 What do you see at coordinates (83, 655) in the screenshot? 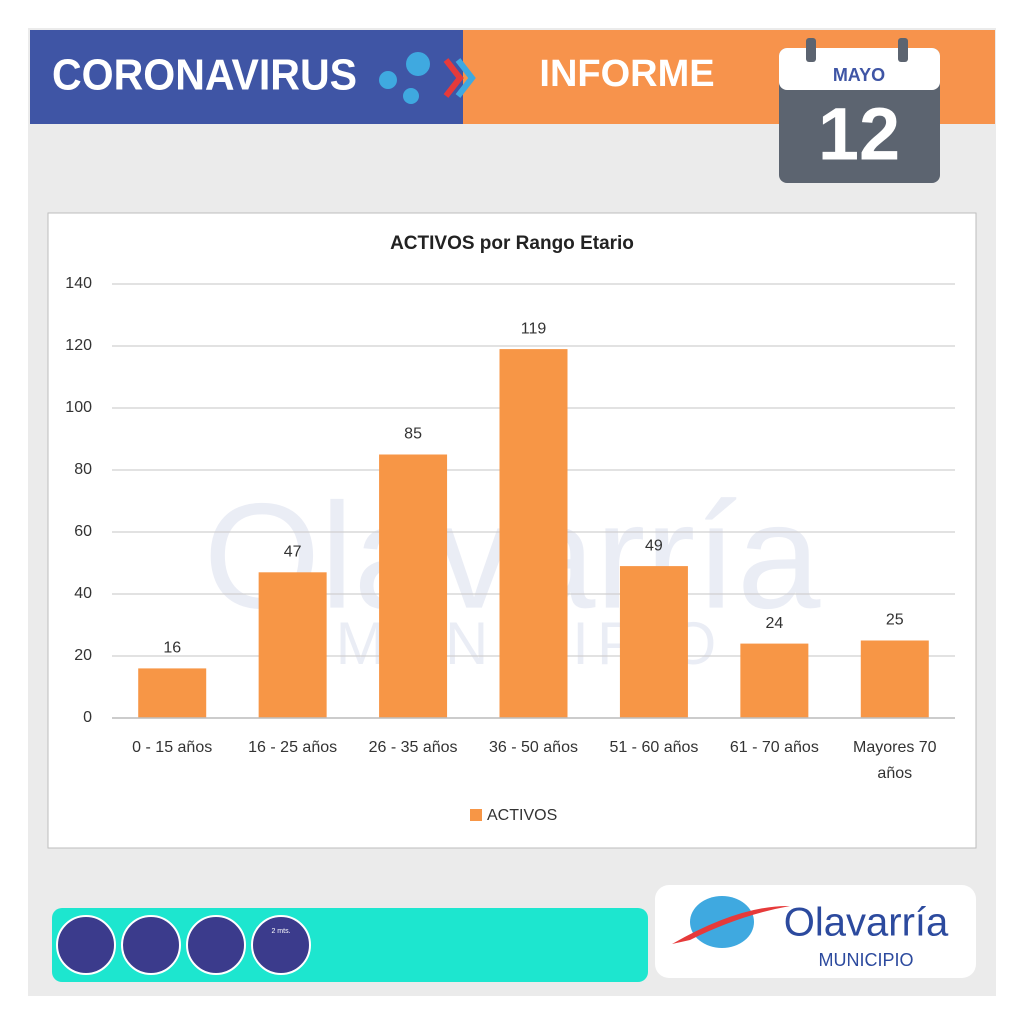
I see `y-tick-label: 20` at bounding box center [83, 655].